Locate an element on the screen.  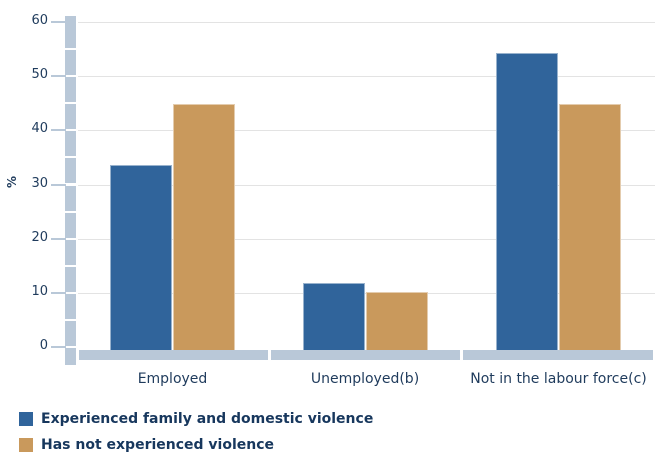
legend-item-no-violence: Has not experienced violence is located at coordinates (196, 445).